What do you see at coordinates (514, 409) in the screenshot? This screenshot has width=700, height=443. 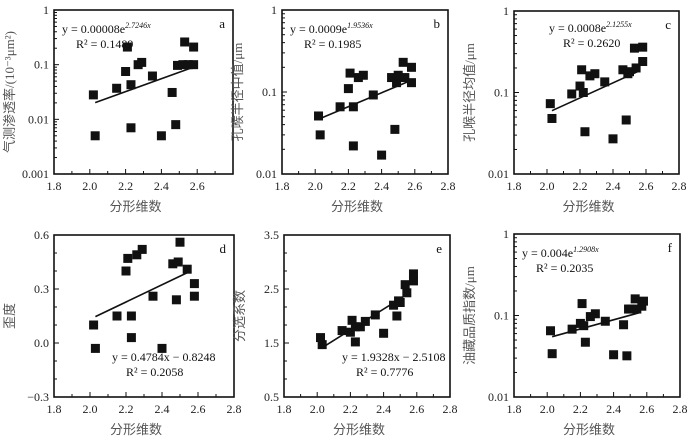 I see `x-tick-label: 1.8` at bounding box center [514, 409].